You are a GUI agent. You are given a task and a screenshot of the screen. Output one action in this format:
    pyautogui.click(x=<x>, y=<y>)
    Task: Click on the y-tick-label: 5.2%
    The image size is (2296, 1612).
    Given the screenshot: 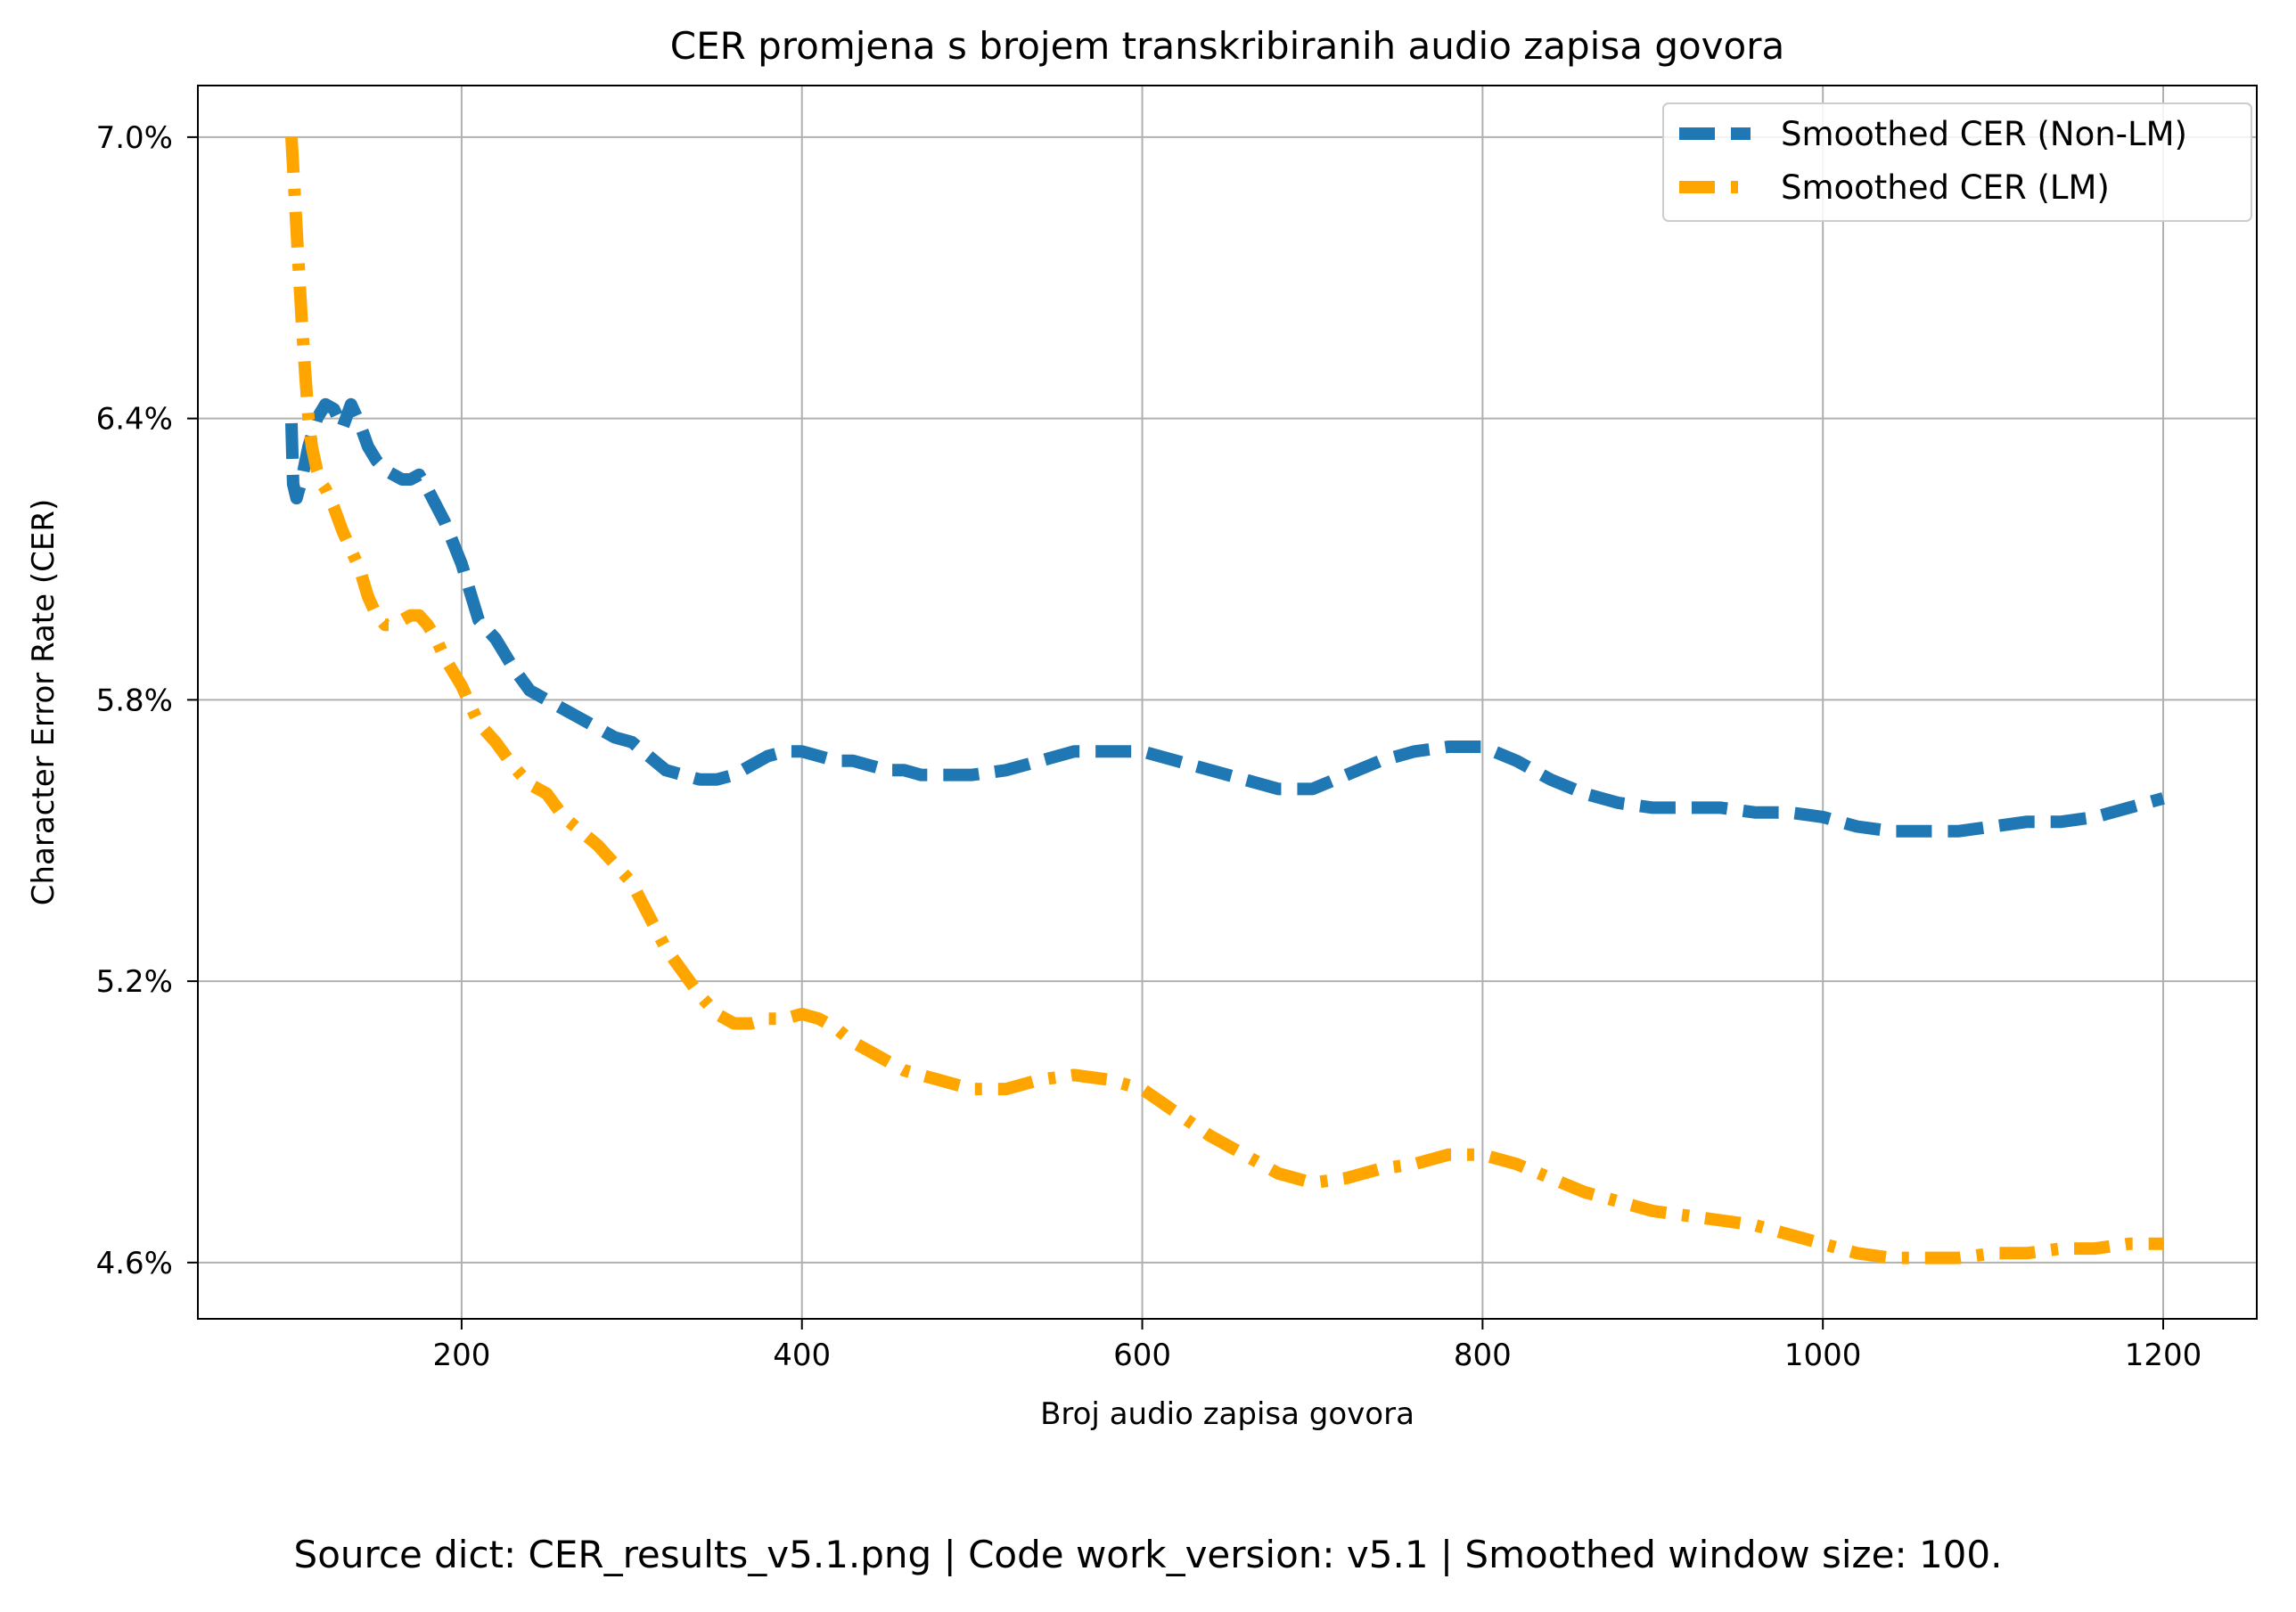 What is the action you would take?
    pyautogui.click(x=134, y=982)
    